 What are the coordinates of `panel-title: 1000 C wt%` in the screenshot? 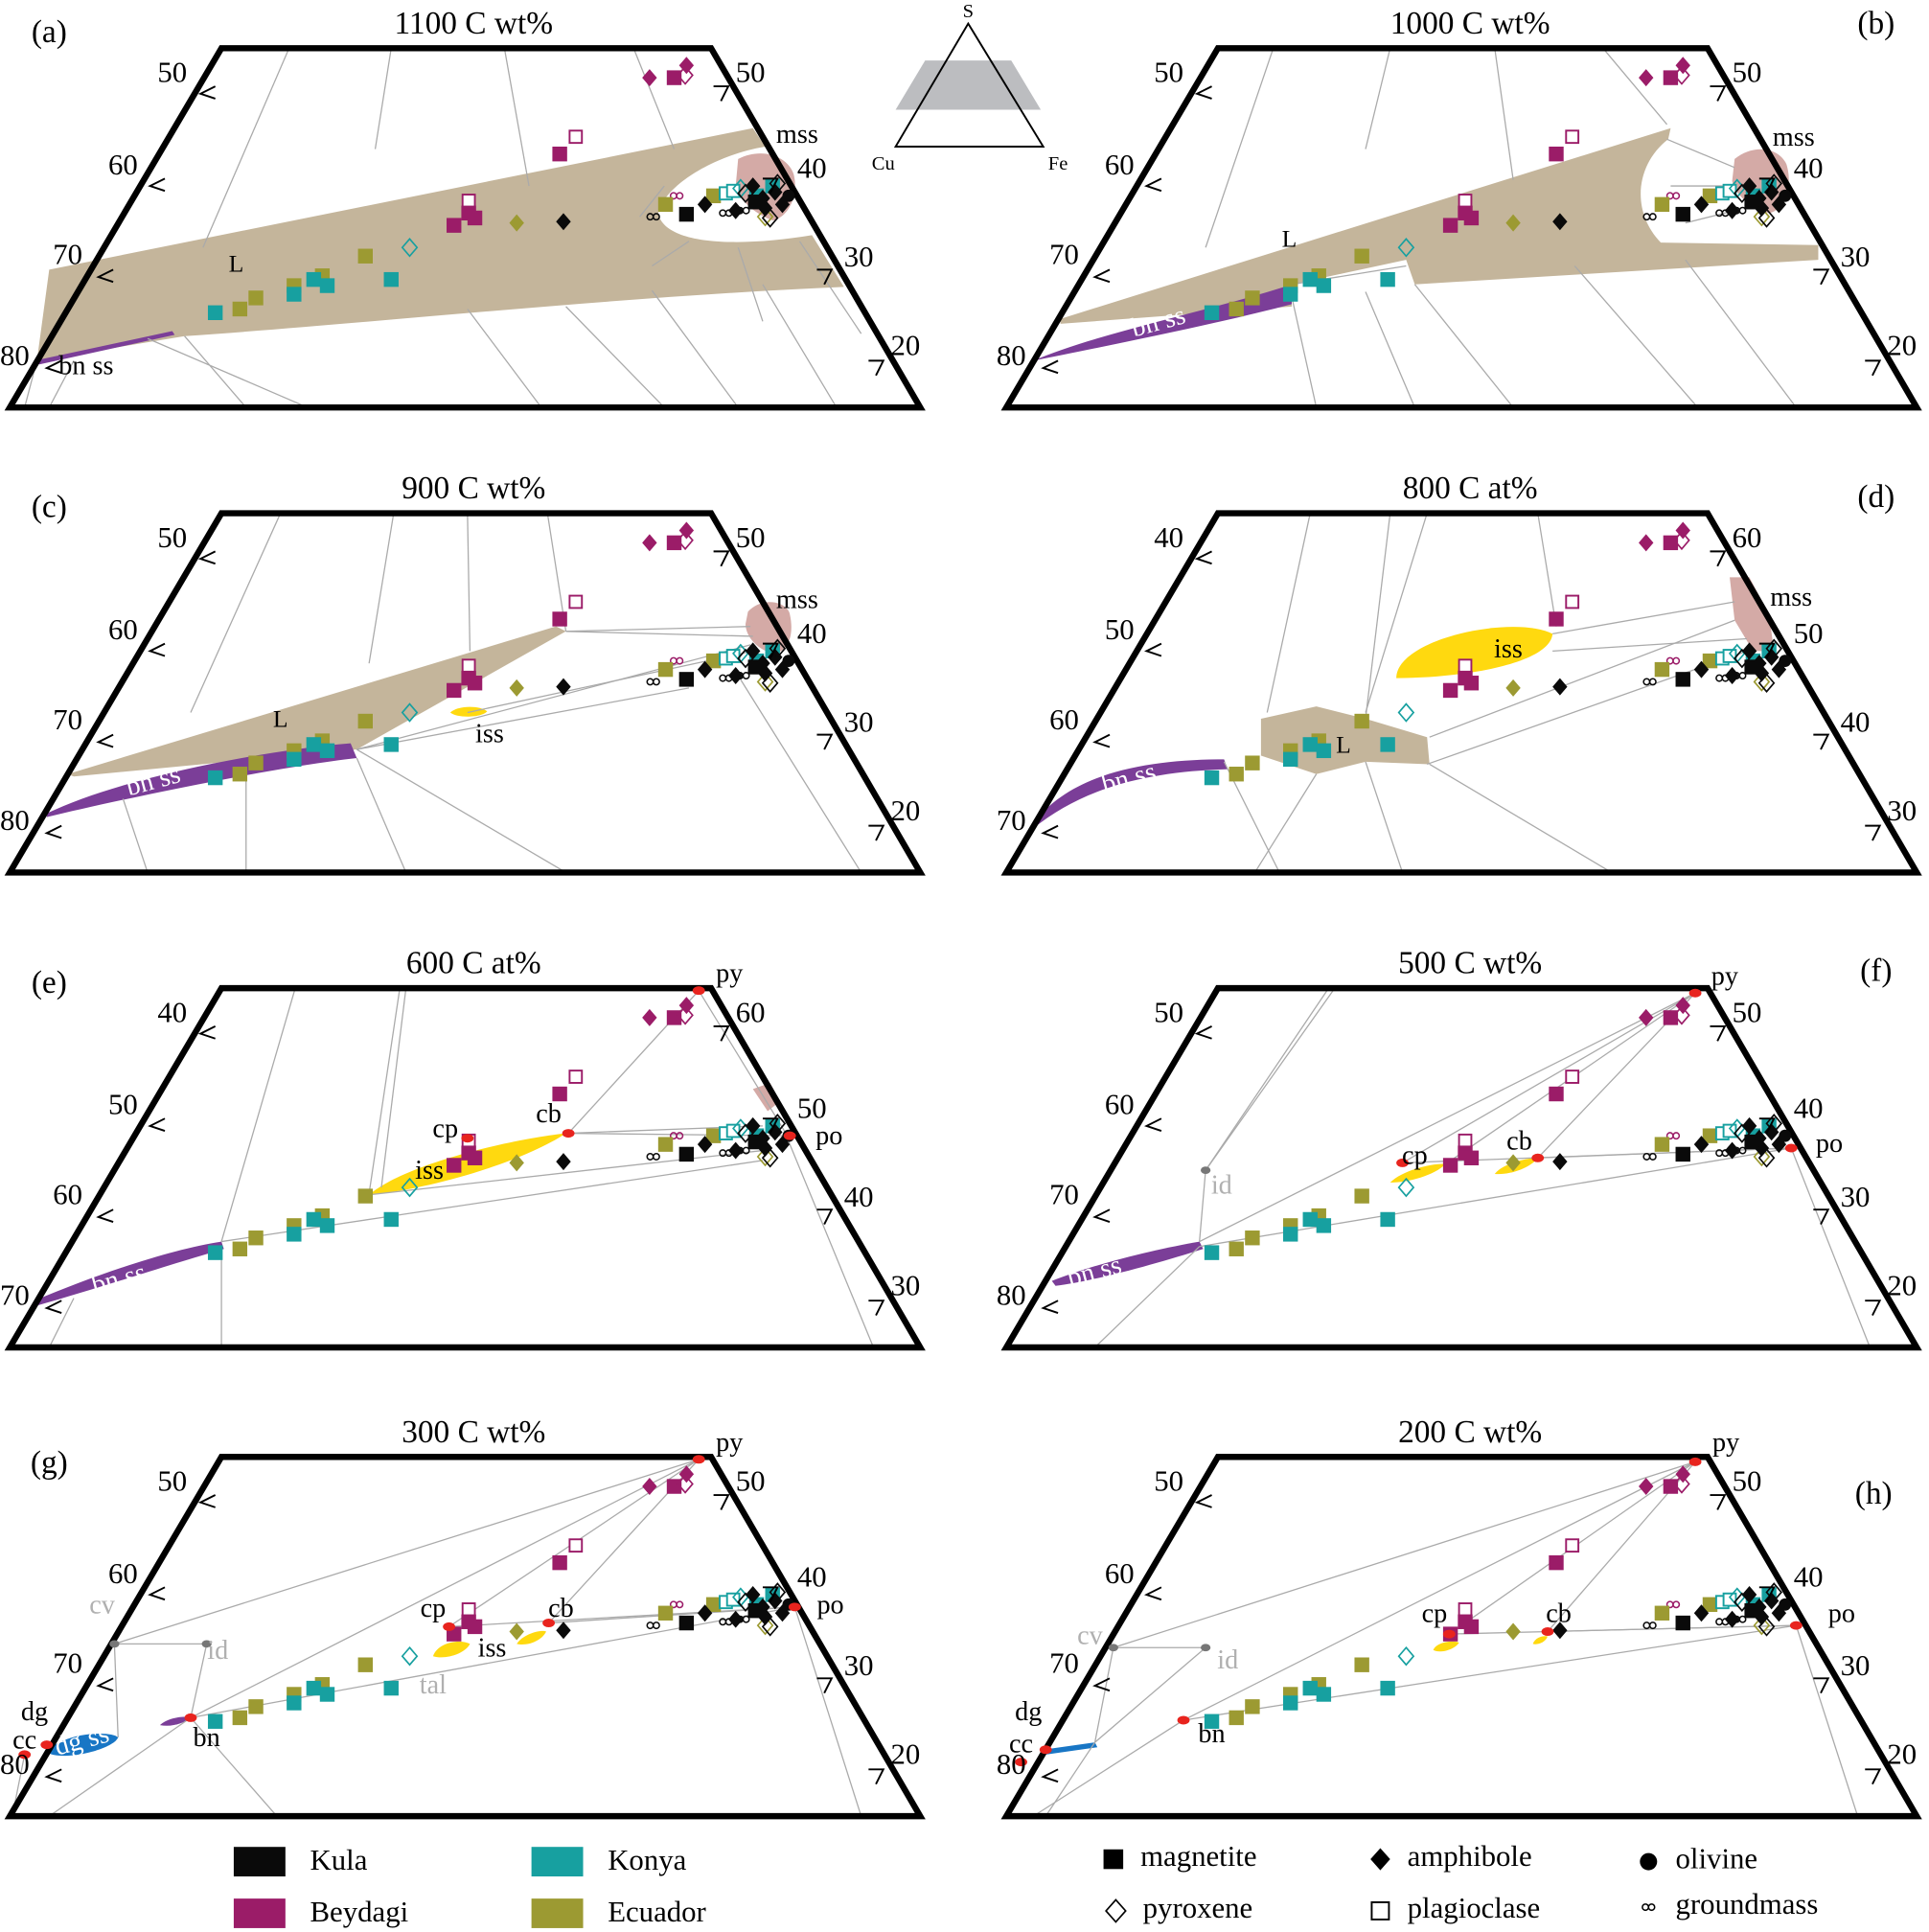 It's located at (1470, 23).